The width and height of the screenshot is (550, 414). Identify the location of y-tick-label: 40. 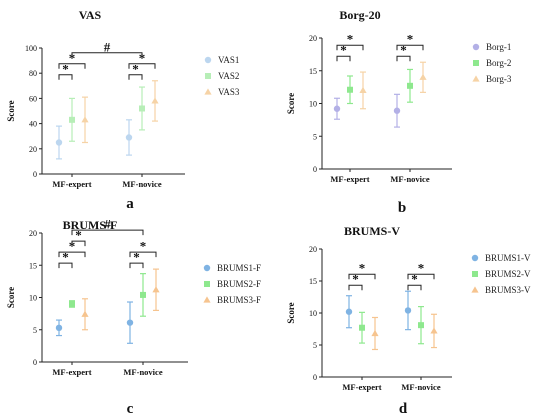
(33, 124).